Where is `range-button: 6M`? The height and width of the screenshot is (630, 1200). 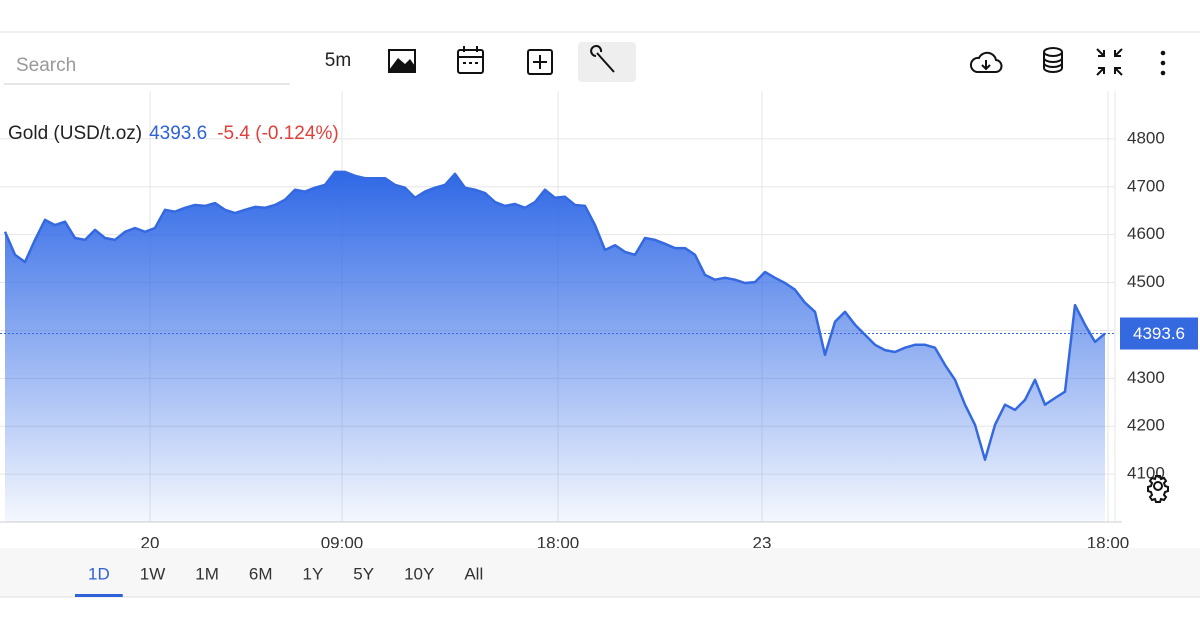
range-button: 6M is located at coordinates (261, 573).